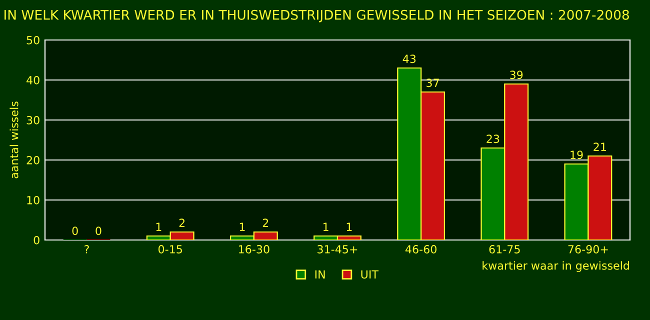 This screenshot has width=650, height=320. Describe the element at coordinates (320, 274) in the screenshot. I see `legend-label: IN` at that location.